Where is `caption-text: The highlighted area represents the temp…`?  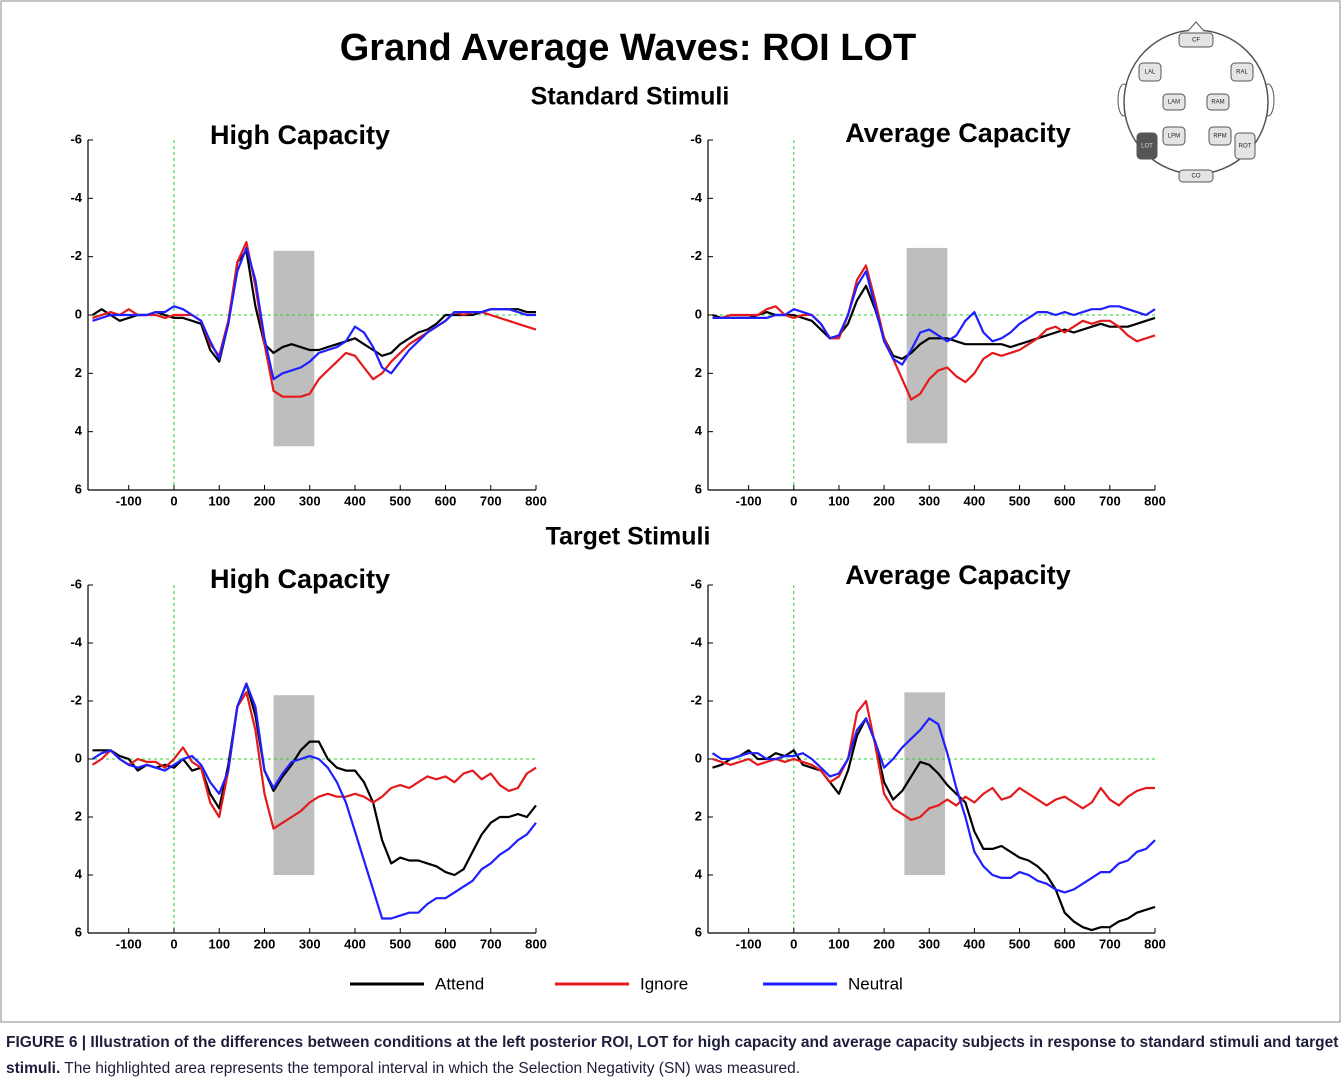 caption-text: The highlighted area represents the temp… is located at coordinates (432, 1068).